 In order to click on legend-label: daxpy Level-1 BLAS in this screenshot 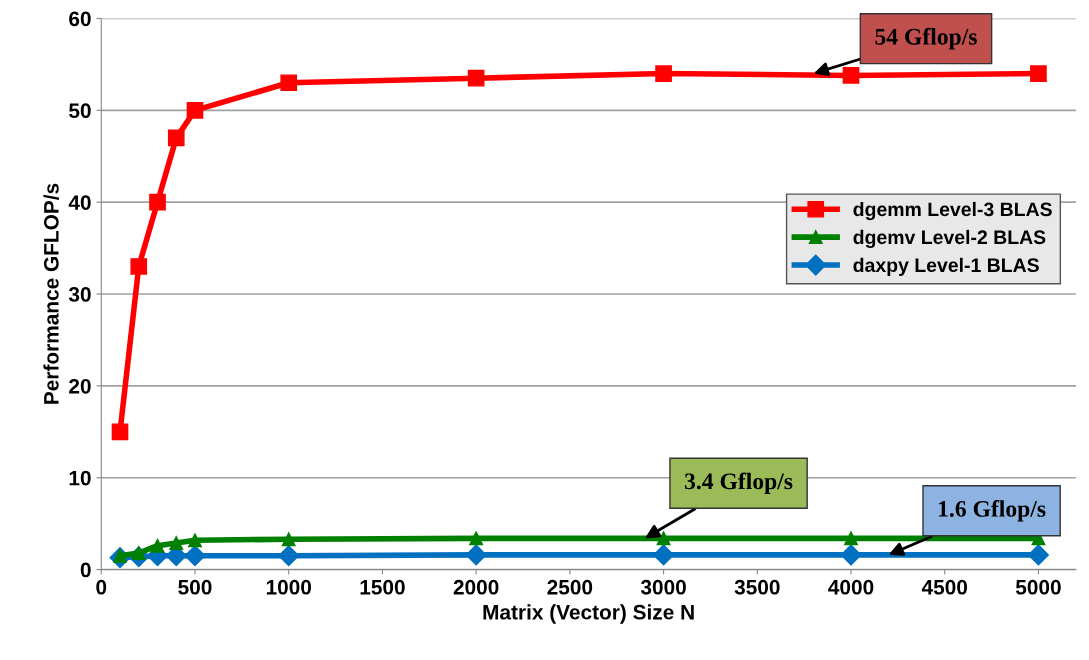, I will do `click(946, 266)`.